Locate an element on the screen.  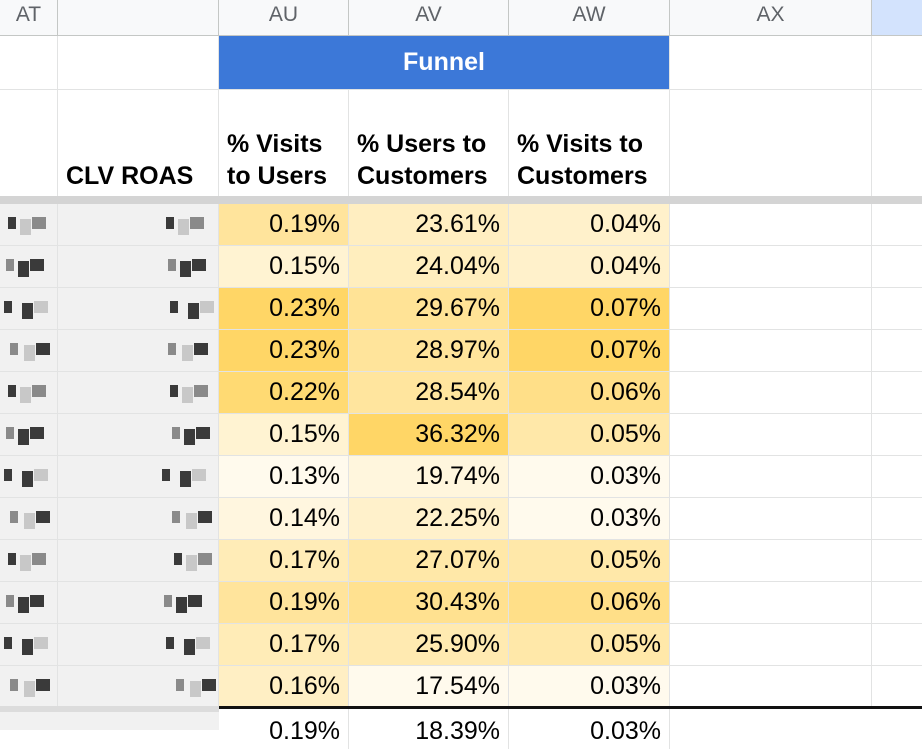
cell-av: 23.61% is located at coordinates (429, 225).